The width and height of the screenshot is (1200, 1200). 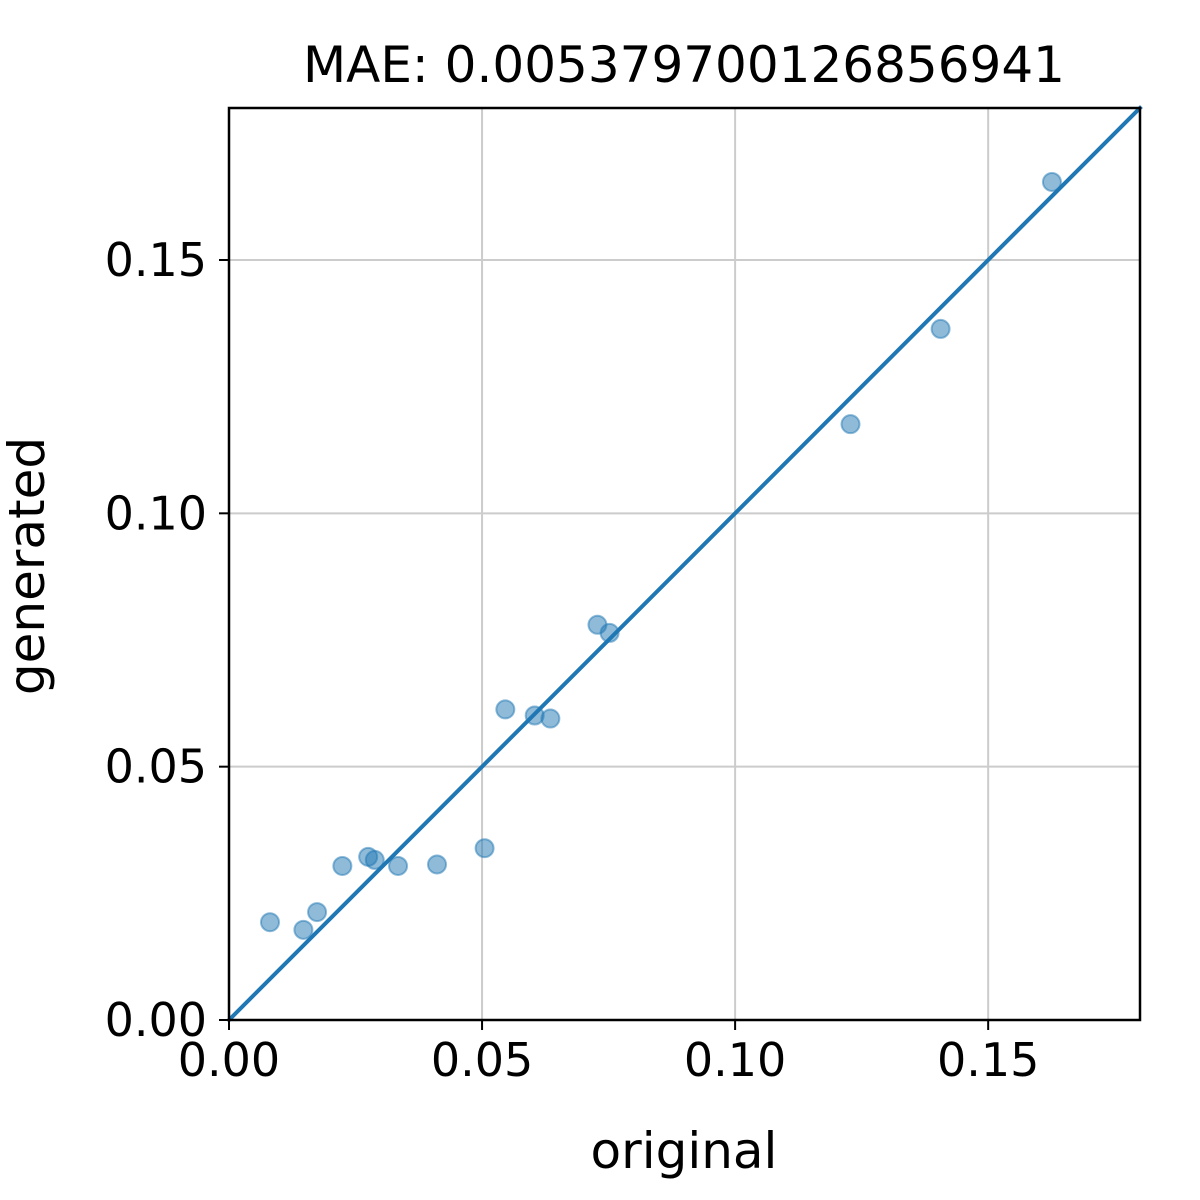 What do you see at coordinates (229, 1060) in the screenshot?
I see `x-tick-label: 0.00` at bounding box center [229, 1060].